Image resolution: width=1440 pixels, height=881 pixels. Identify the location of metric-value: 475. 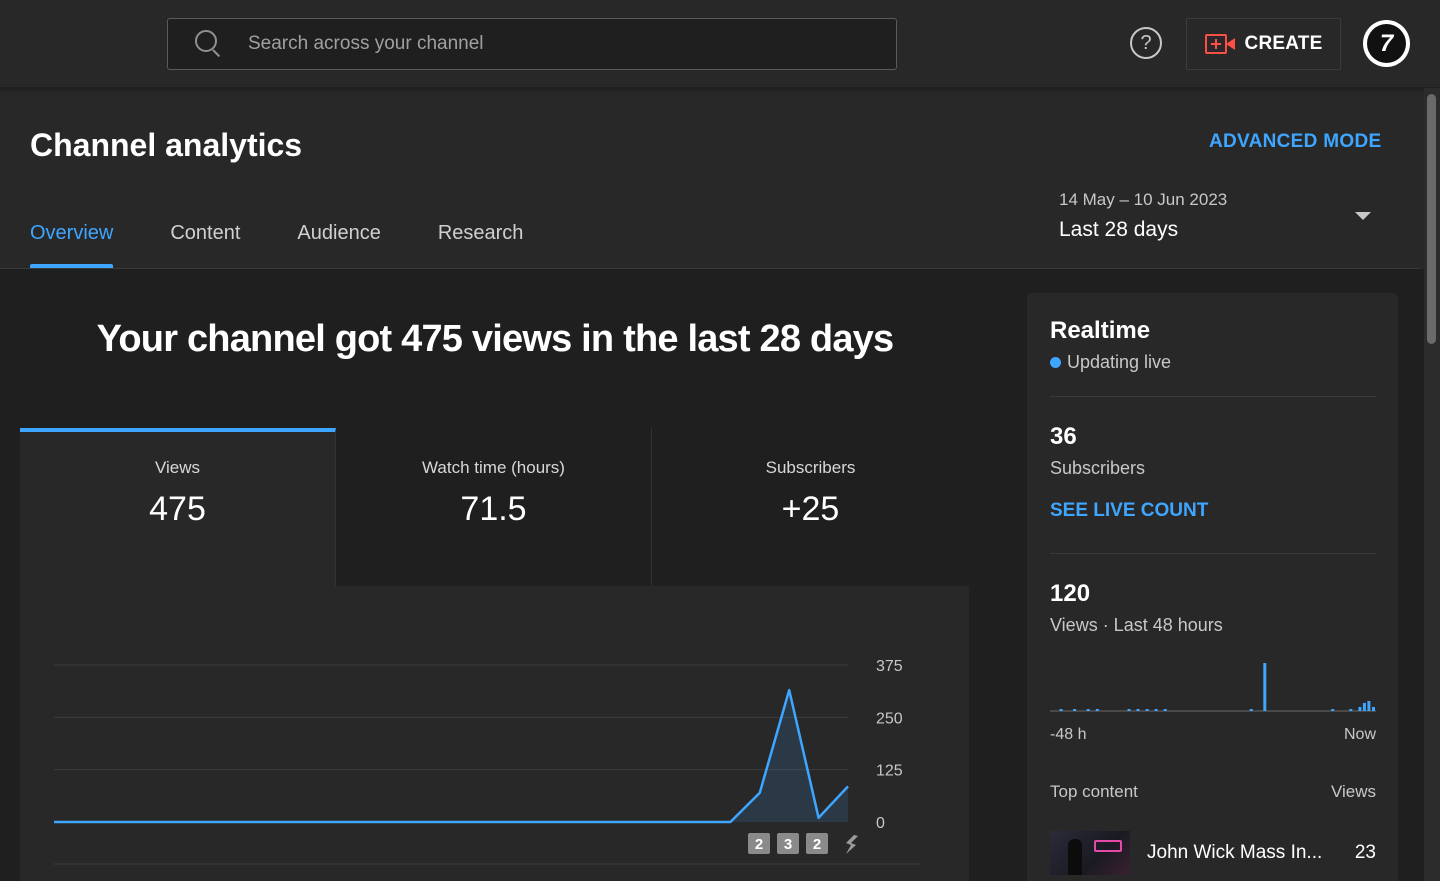
(177, 509).